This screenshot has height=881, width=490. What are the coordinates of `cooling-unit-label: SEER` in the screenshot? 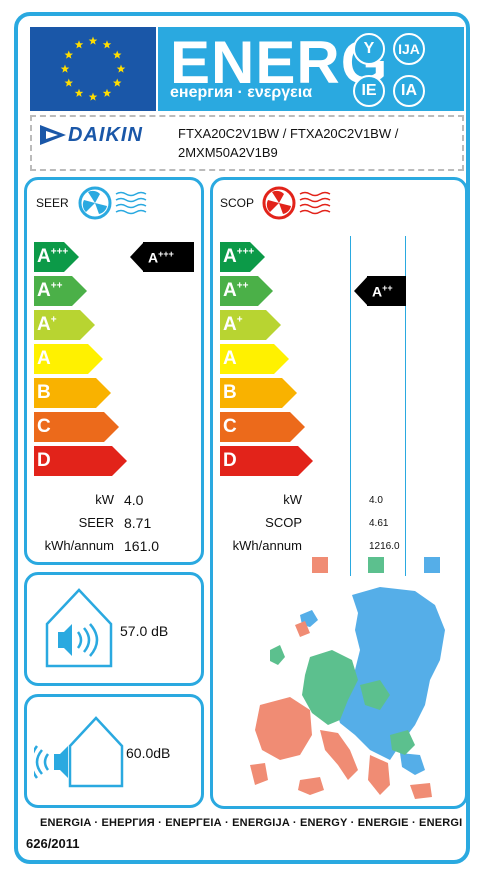 It's located at (96, 522).